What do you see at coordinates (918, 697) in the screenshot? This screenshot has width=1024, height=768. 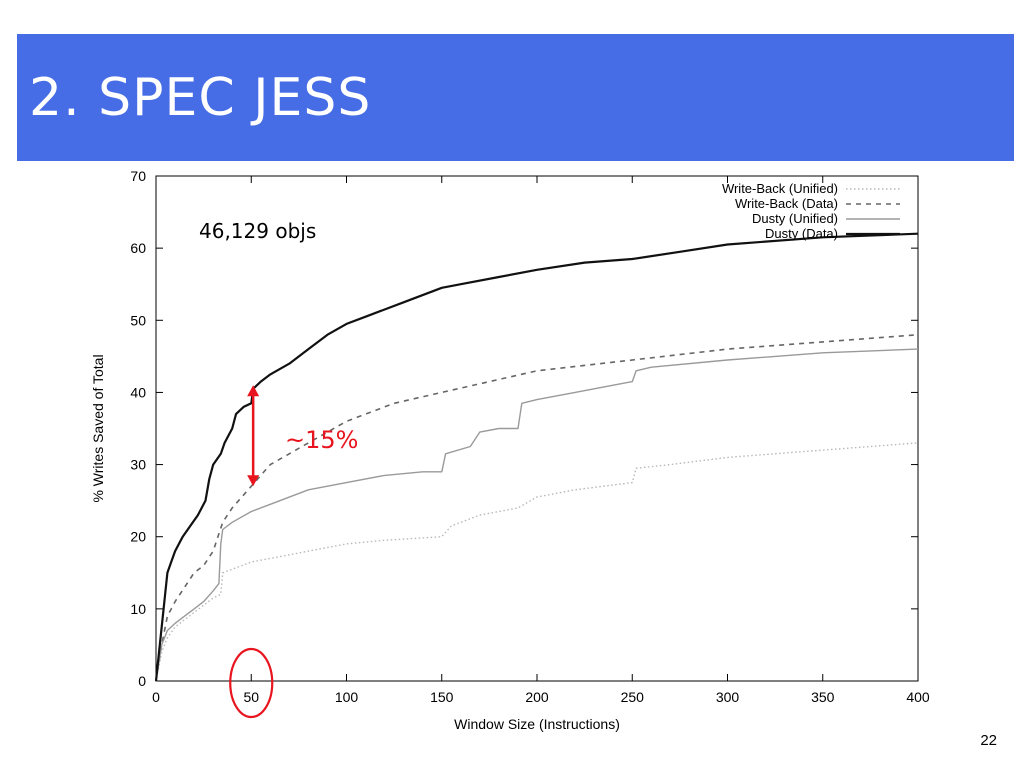 I see `x-tick-label: 400` at bounding box center [918, 697].